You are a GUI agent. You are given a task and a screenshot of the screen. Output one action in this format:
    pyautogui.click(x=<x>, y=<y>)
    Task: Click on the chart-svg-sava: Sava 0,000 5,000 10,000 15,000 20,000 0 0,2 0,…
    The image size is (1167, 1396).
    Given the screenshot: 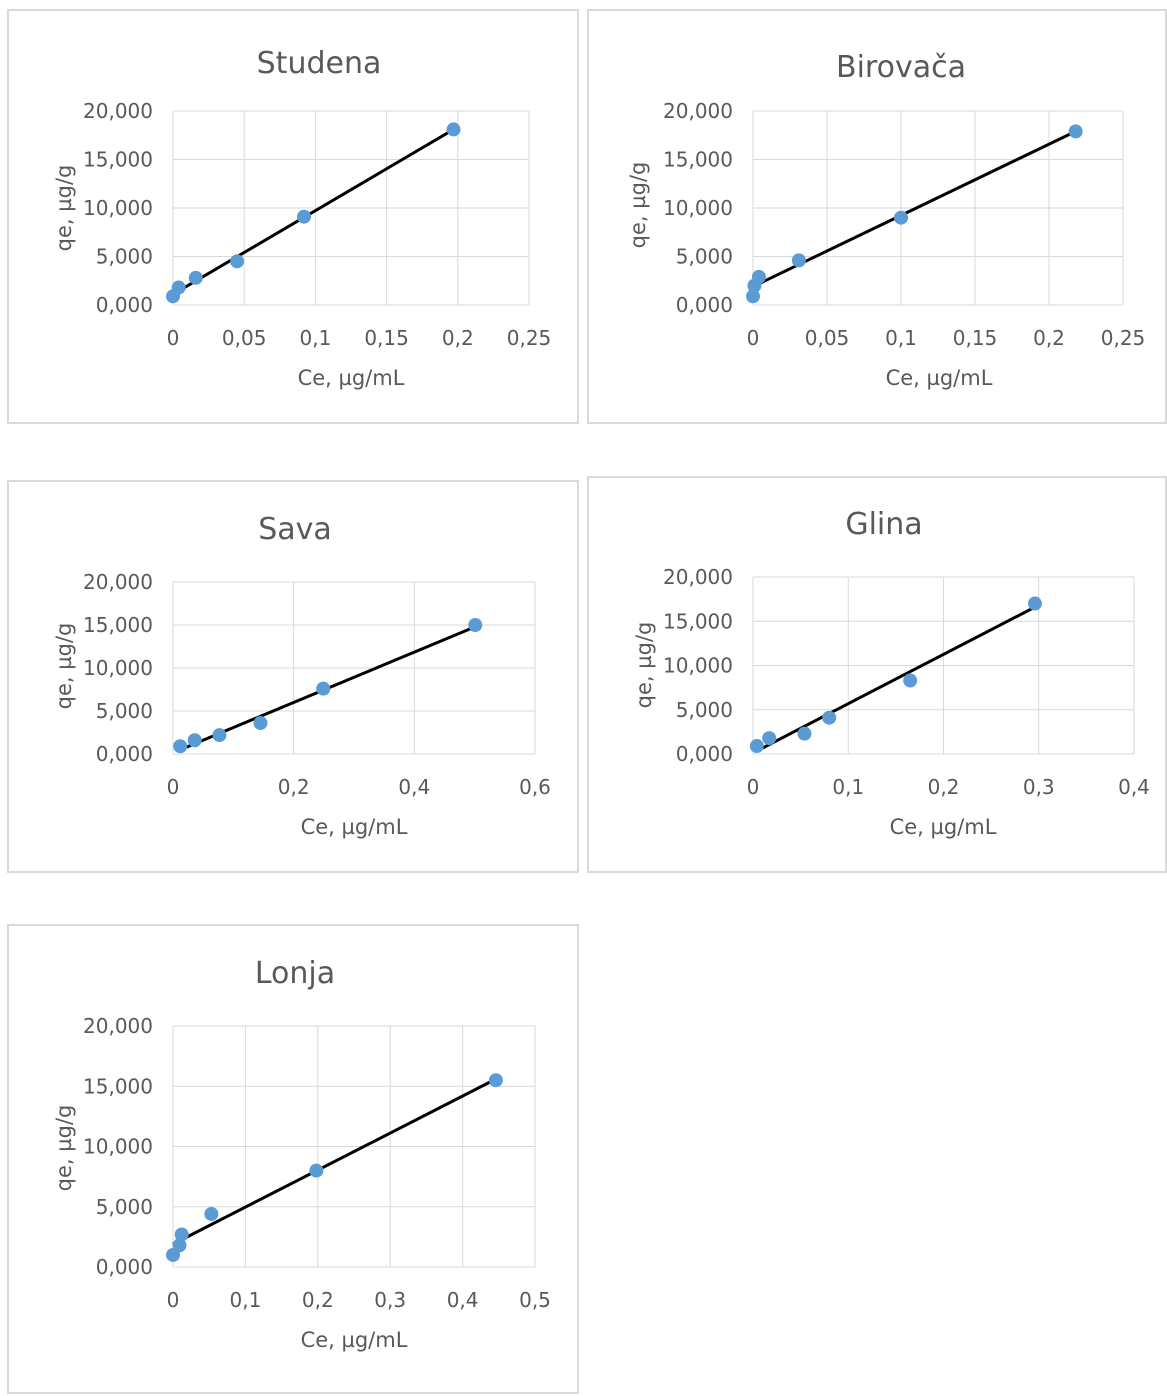 What is the action you would take?
    pyautogui.click(x=301, y=675)
    